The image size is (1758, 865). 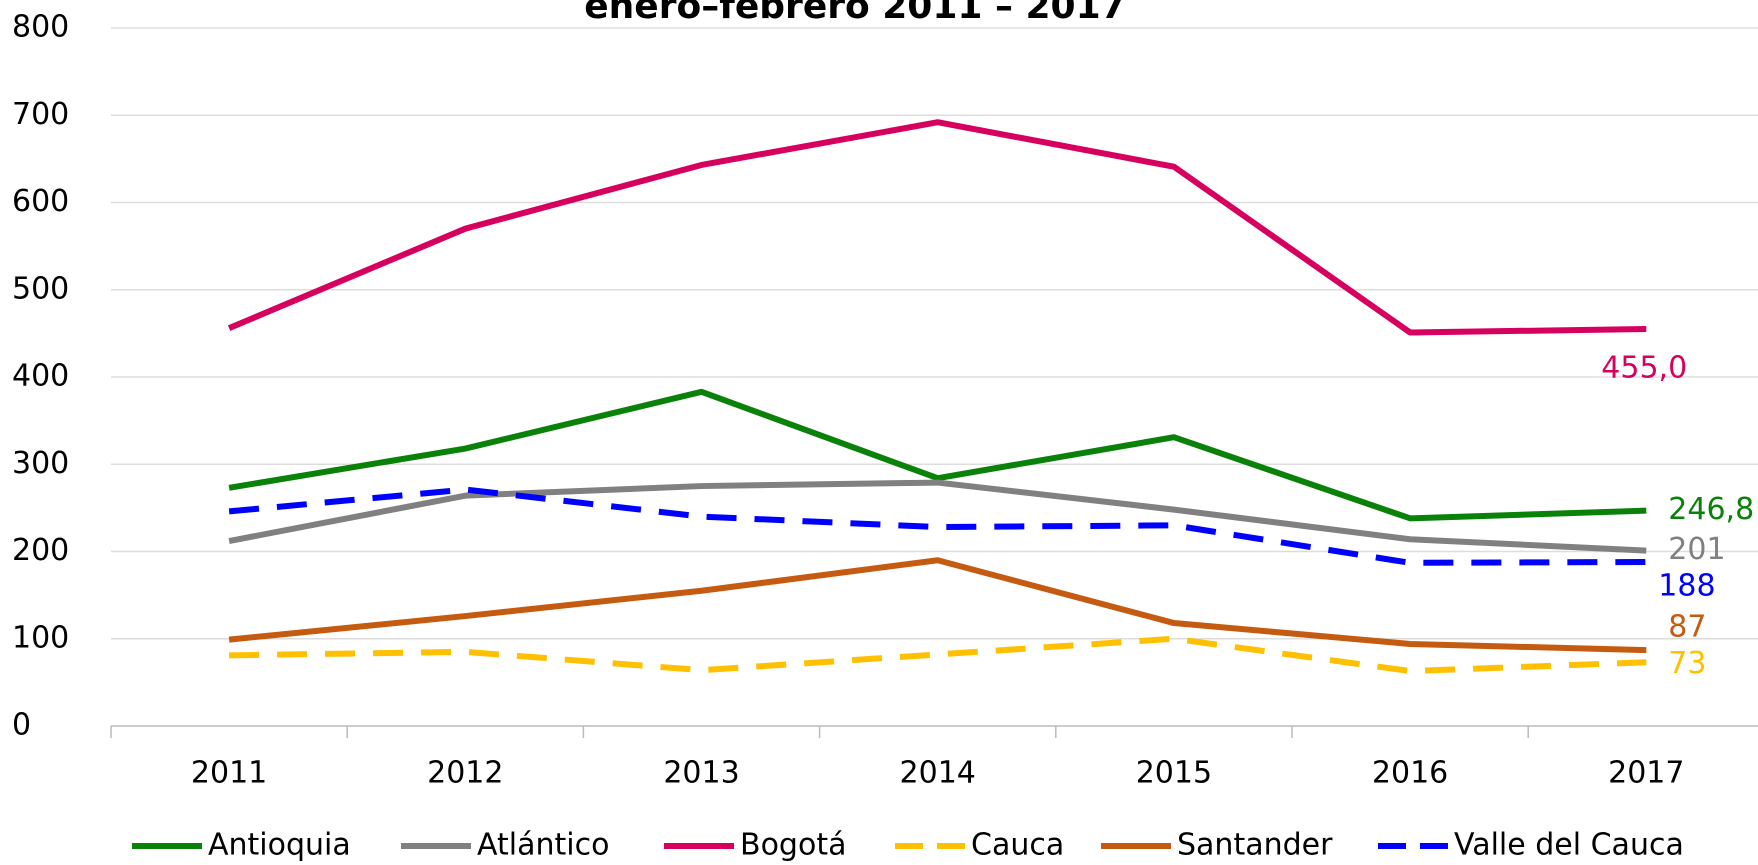 I want to click on legend-label: Bogotá, so click(x=793, y=845).